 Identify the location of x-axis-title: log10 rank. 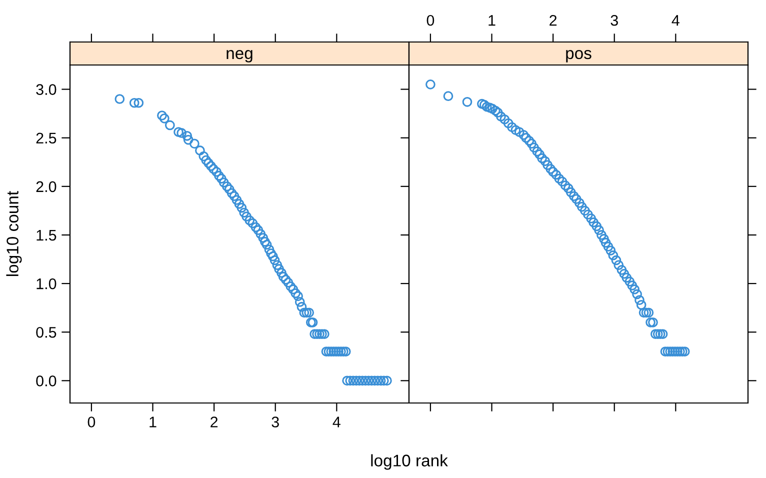
(409, 462).